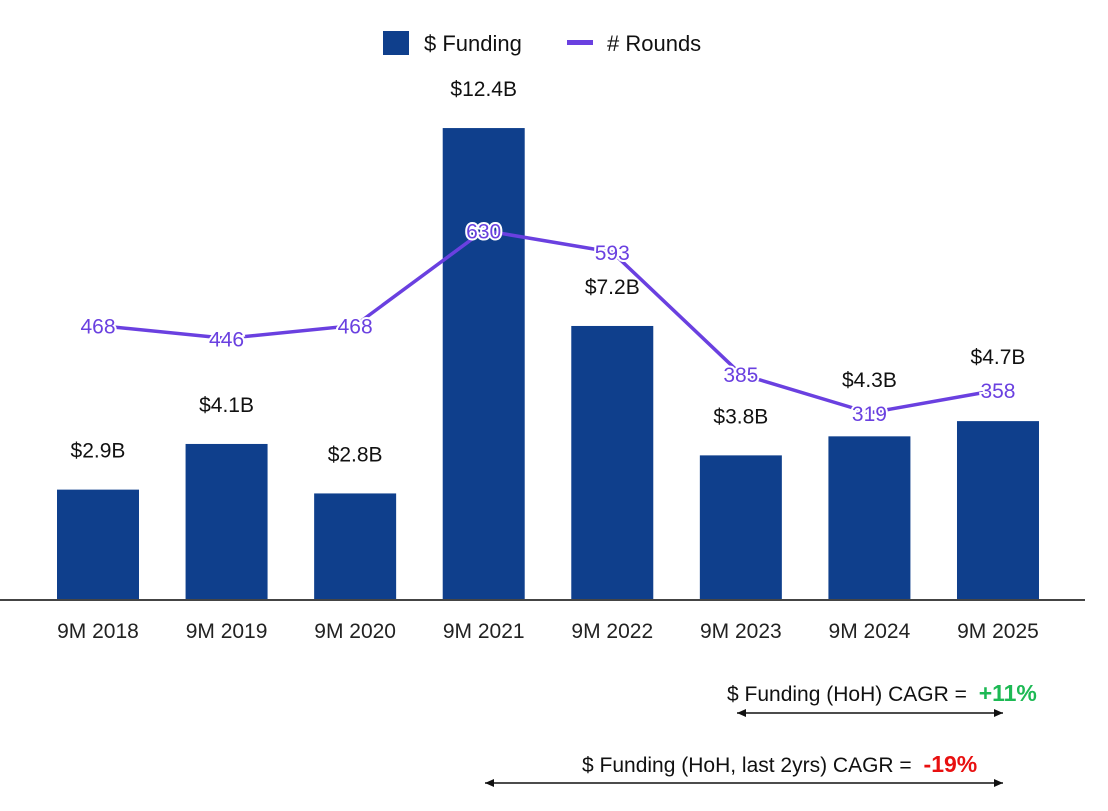 The height and width of the screenshot is (811, 1108). I want to click on rounds-label: 358, so click(997, 391).